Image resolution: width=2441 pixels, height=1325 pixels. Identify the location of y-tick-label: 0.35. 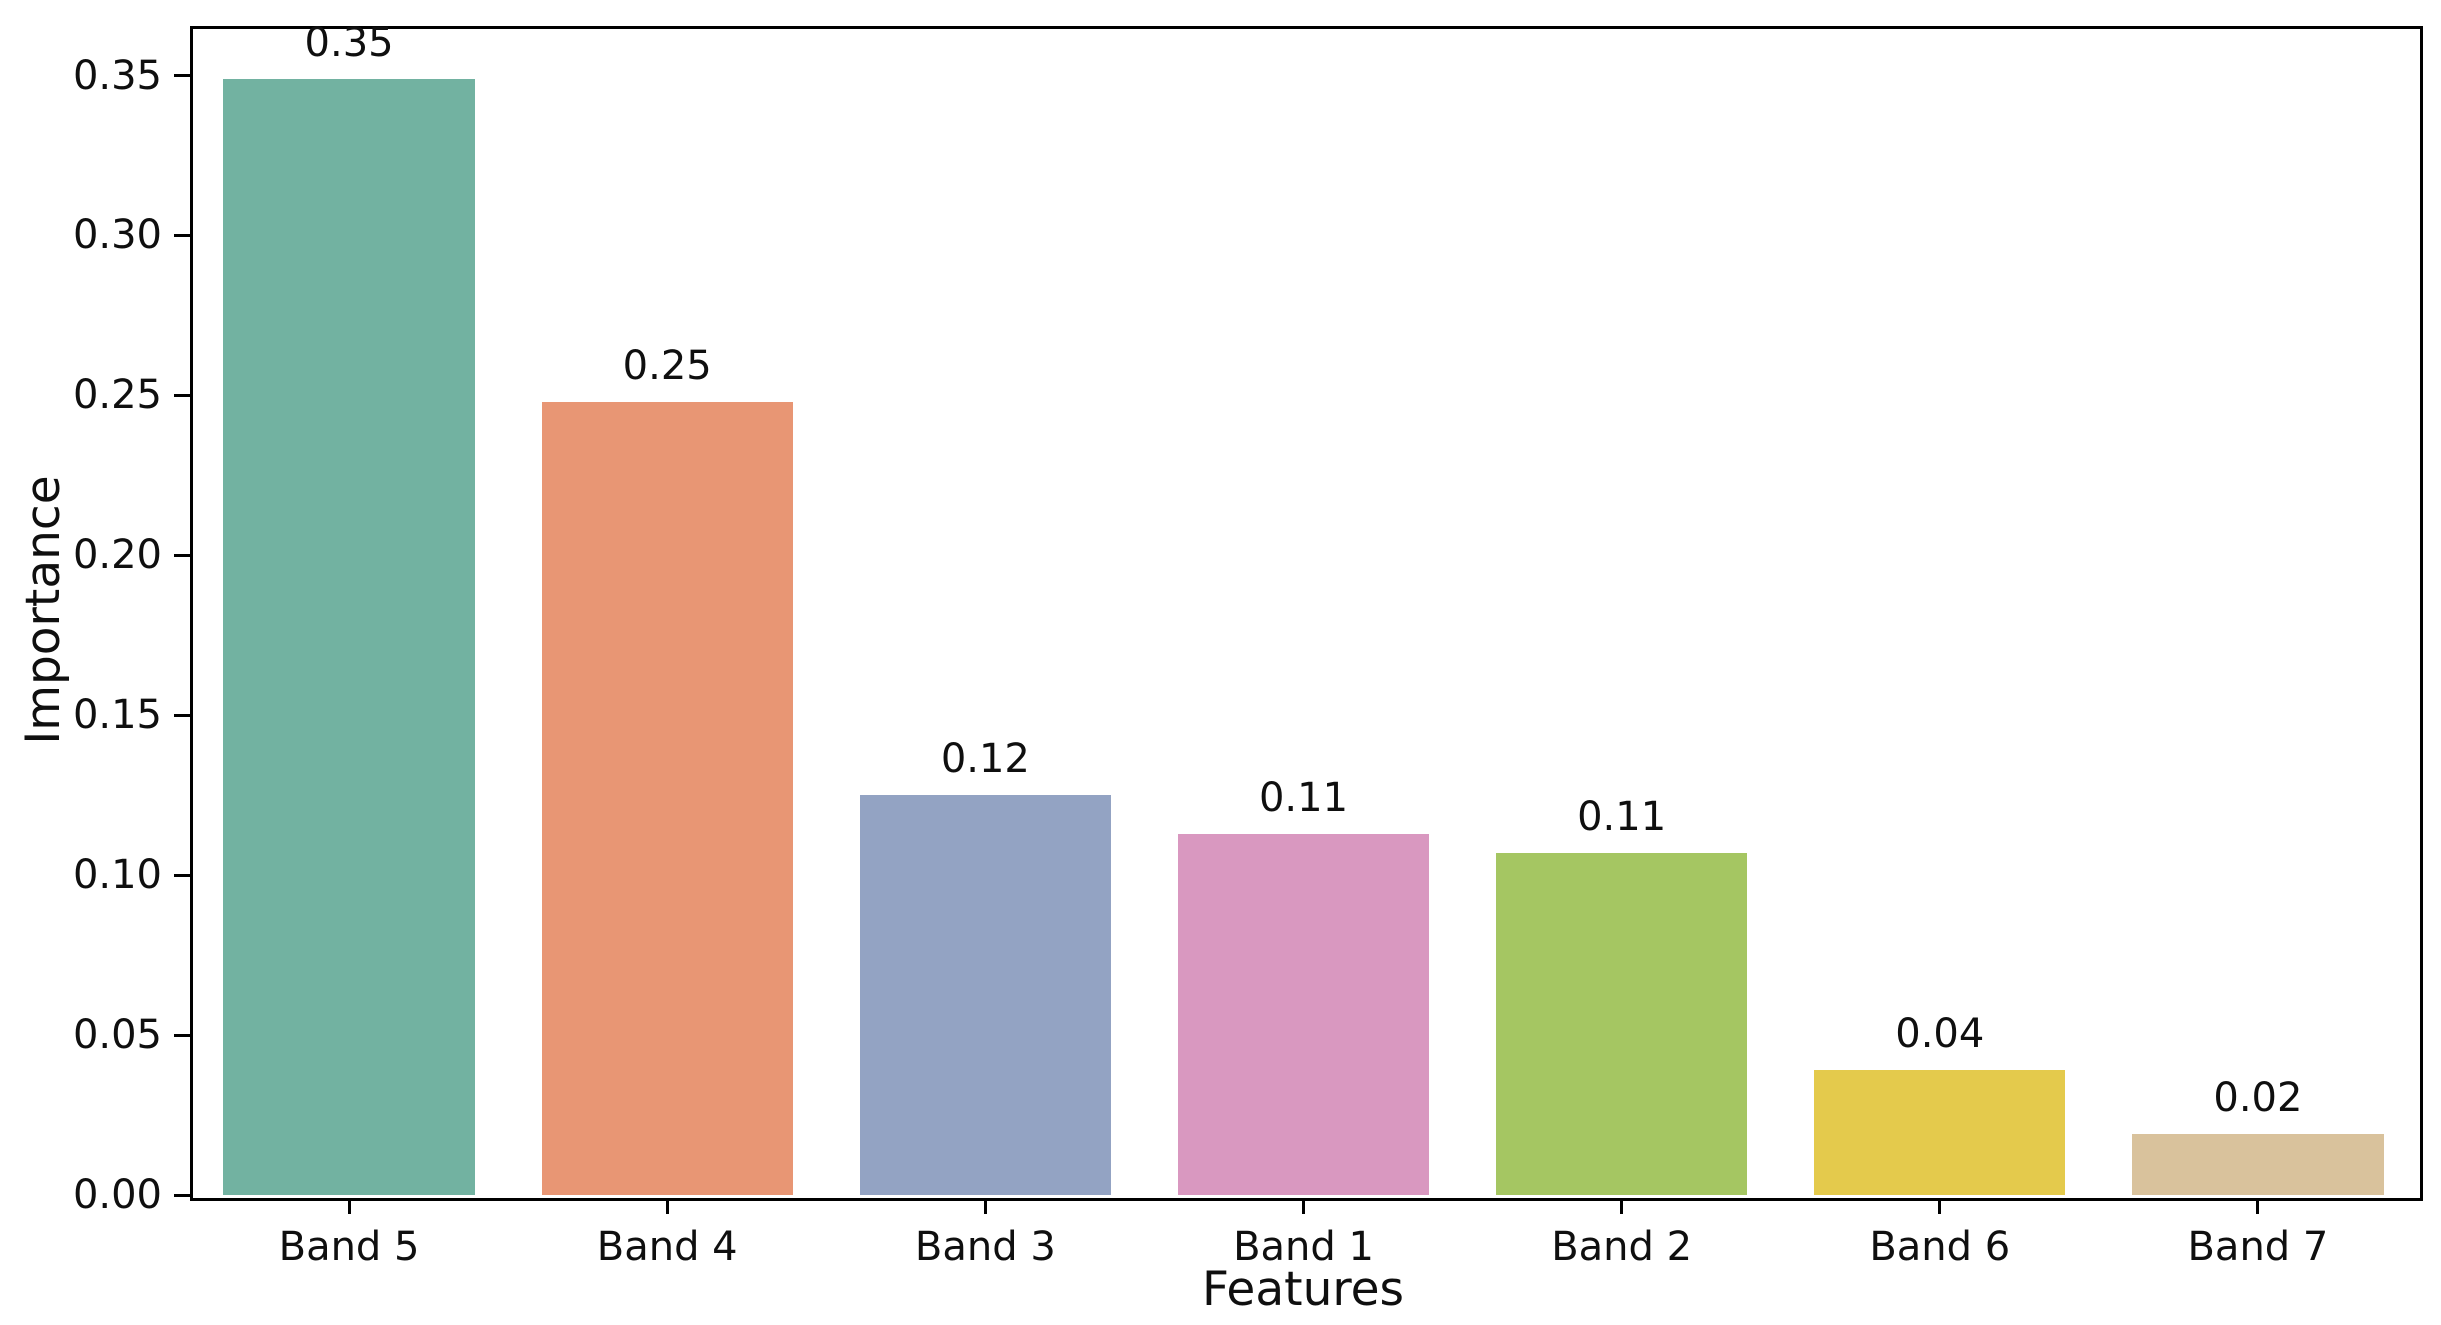
(117, 75).